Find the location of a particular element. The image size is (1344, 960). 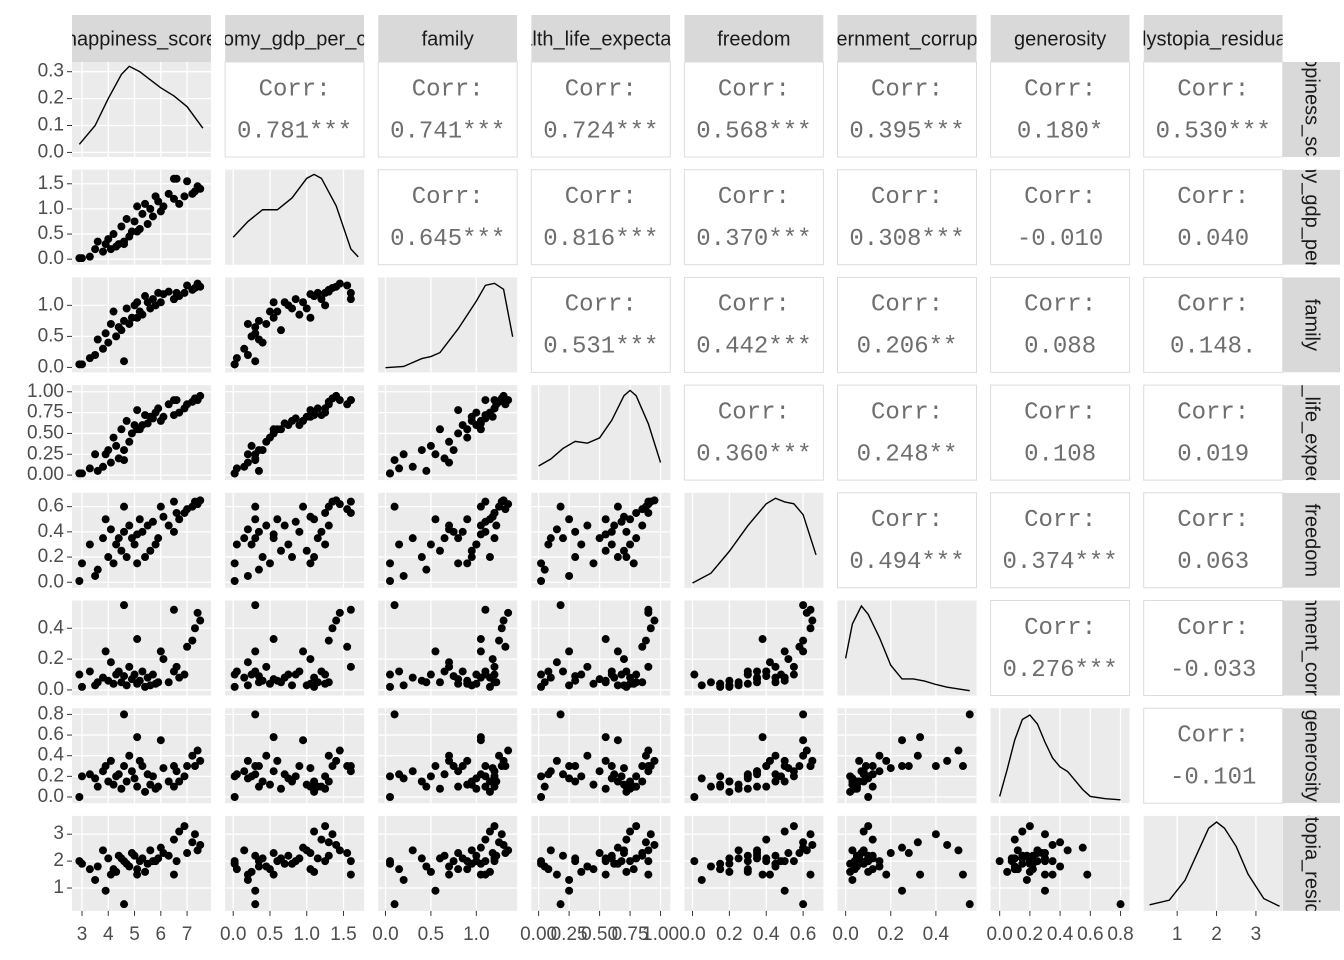

panel-background is located at coordinates (907, 648).